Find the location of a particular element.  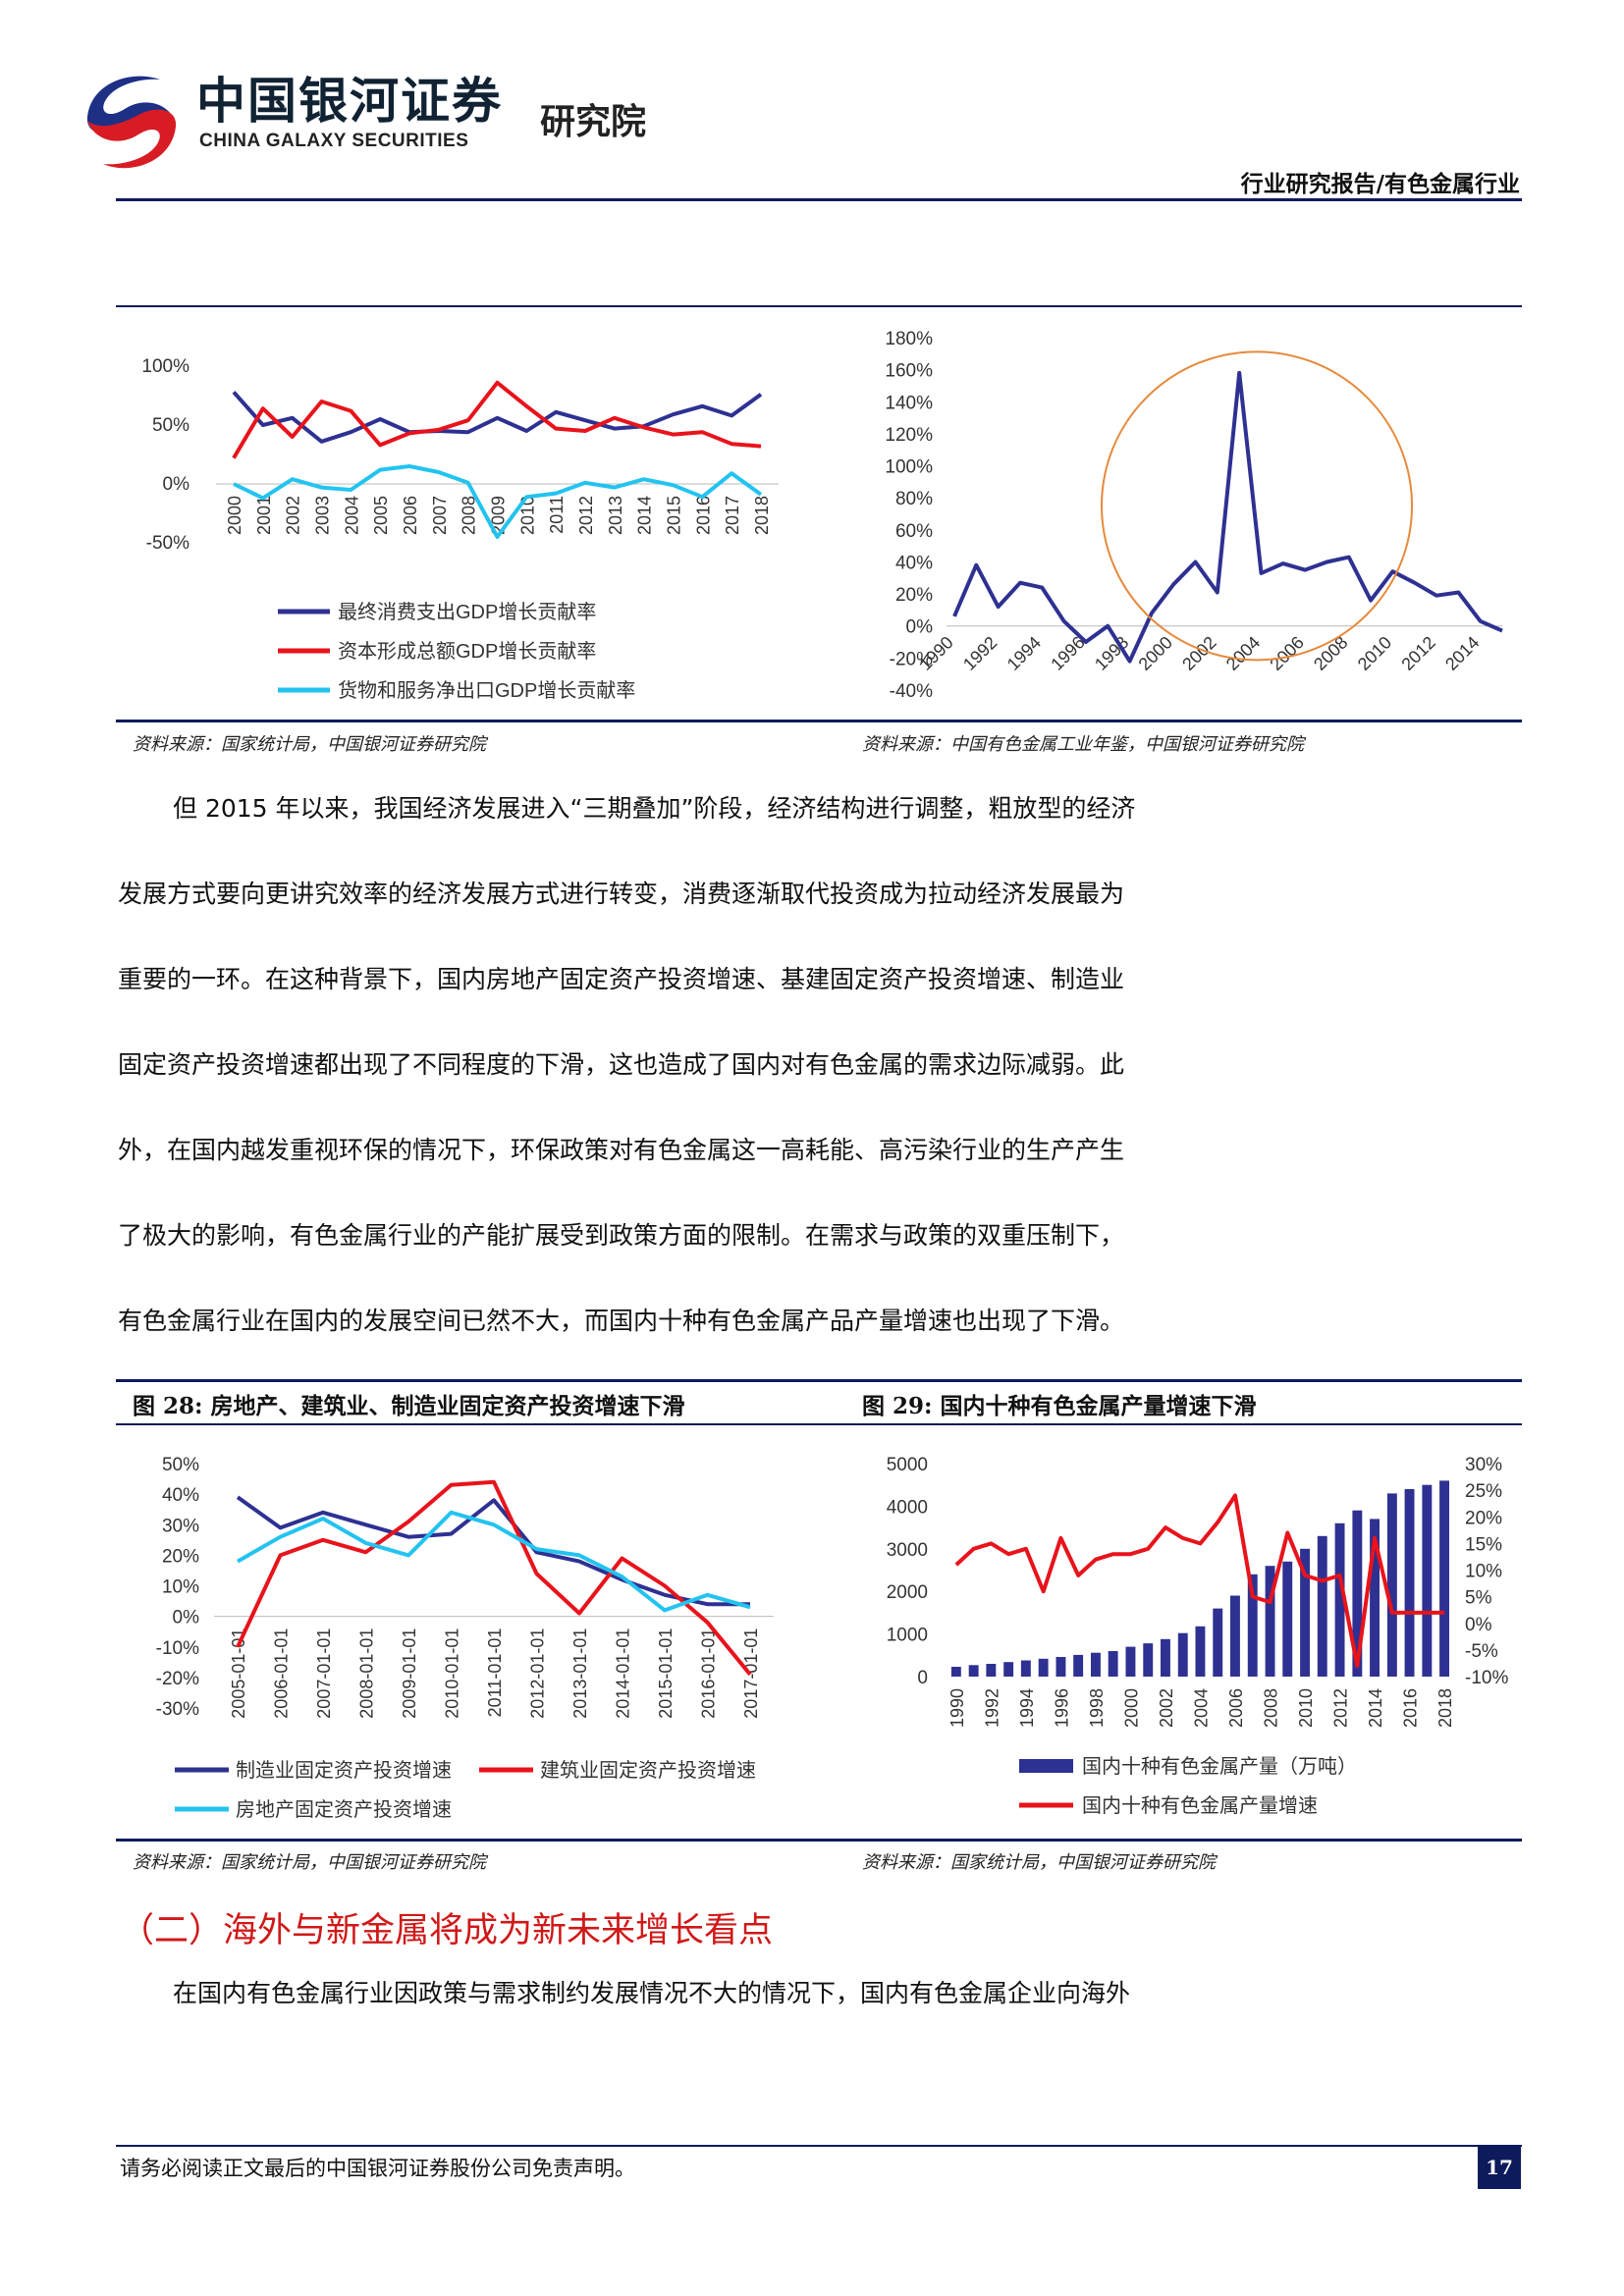

right-y-tick-label: 10% is located at coordinates (1483, 1572).